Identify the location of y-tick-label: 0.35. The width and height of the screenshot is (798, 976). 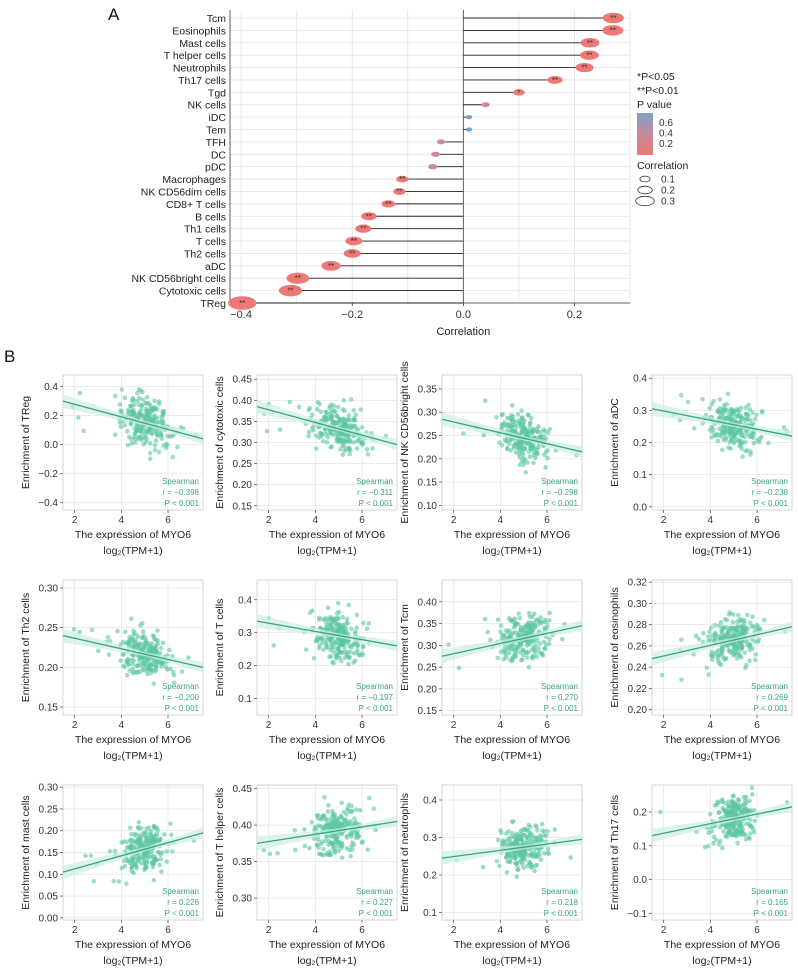
(243, 862).